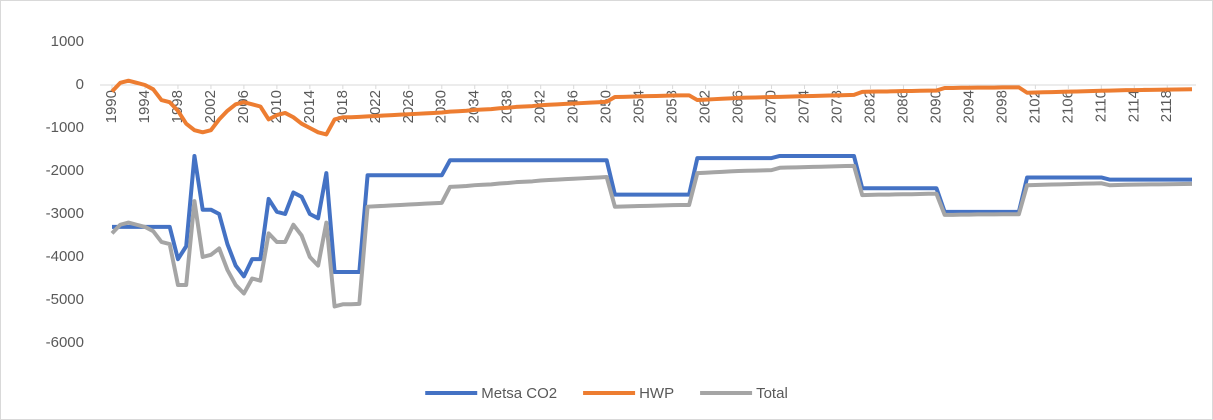  What do you see at coordinates (309, 106) in the screenshot?
I see `x-tick-label: 2014` at bounding box center [309, 106].